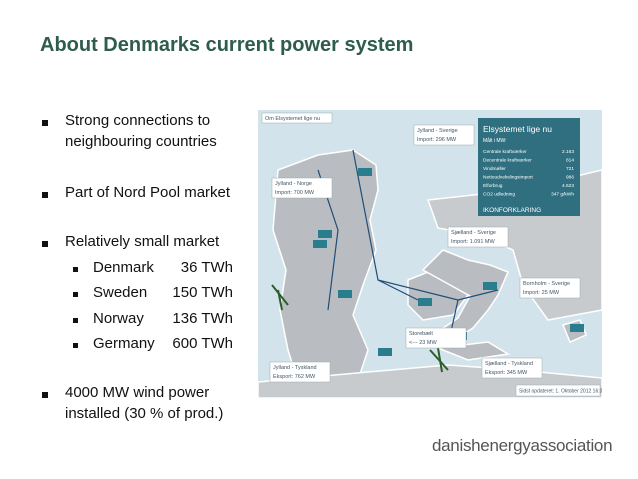 The width and height of the screenshot is (638, 479). What do you see at coordinates (148, 192) in the screenshot?
I see `bullet-text: Part of Nord Pool market` at bounding box center [148, 192].